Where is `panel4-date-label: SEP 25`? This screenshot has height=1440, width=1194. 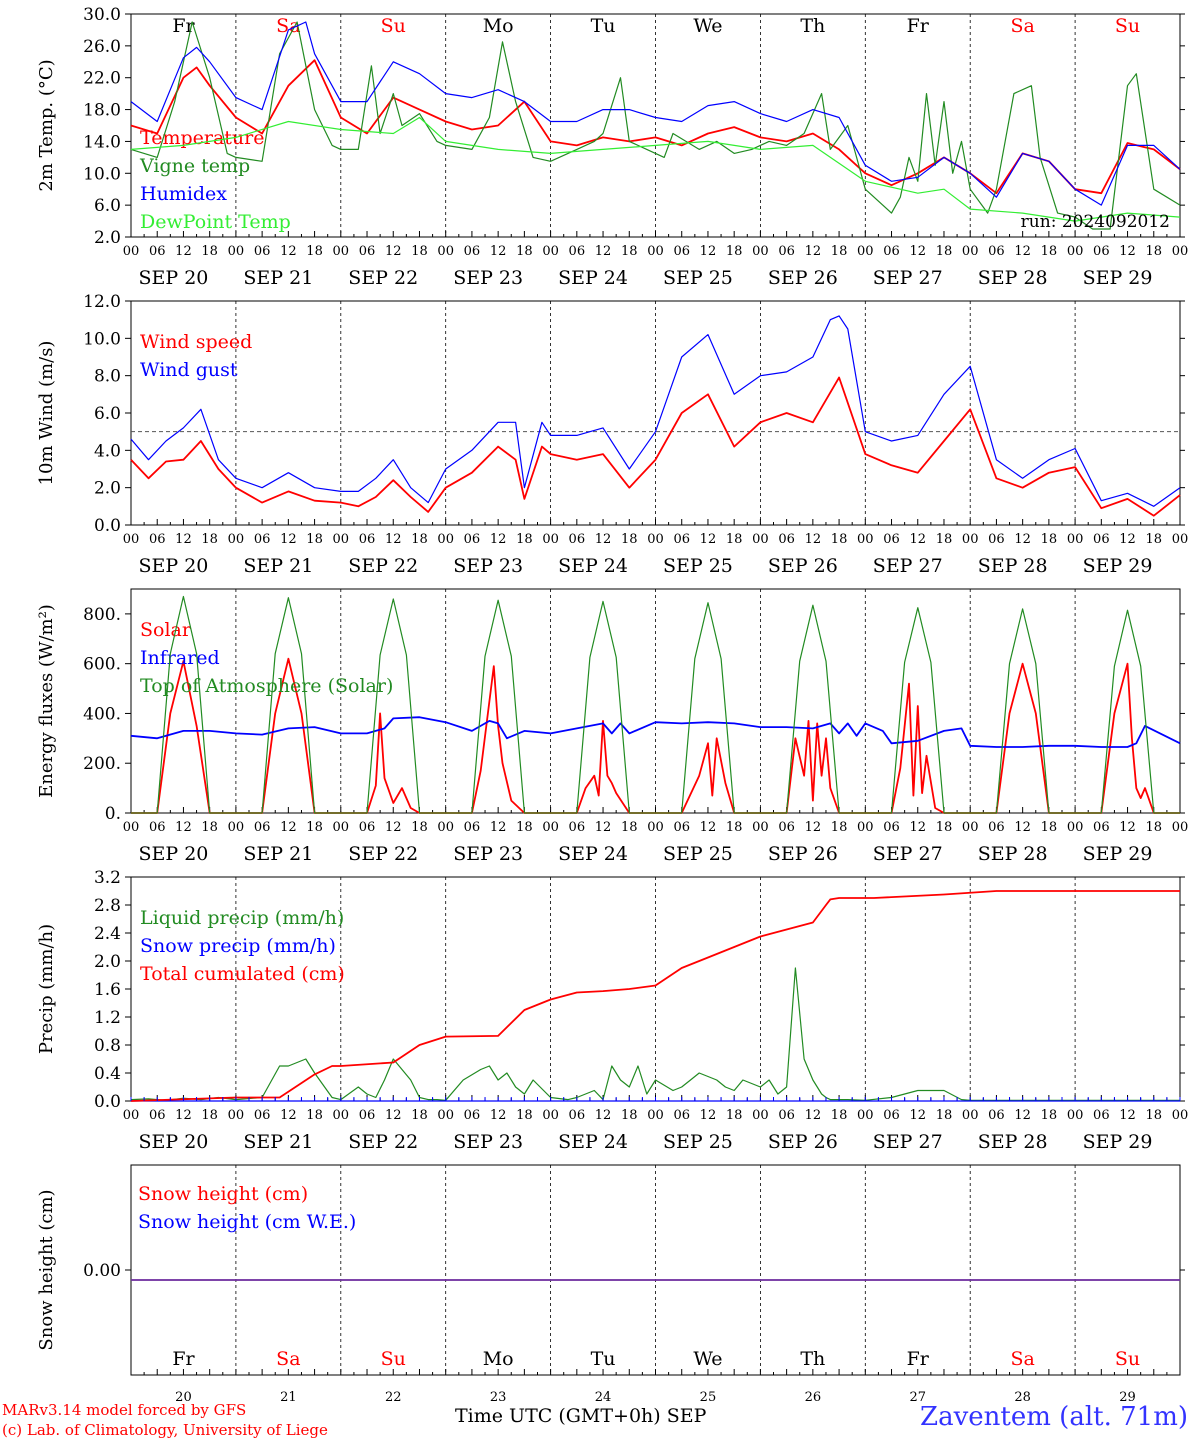
panel4-date-label: SEP 25 is located at coordinates (698, 1142).